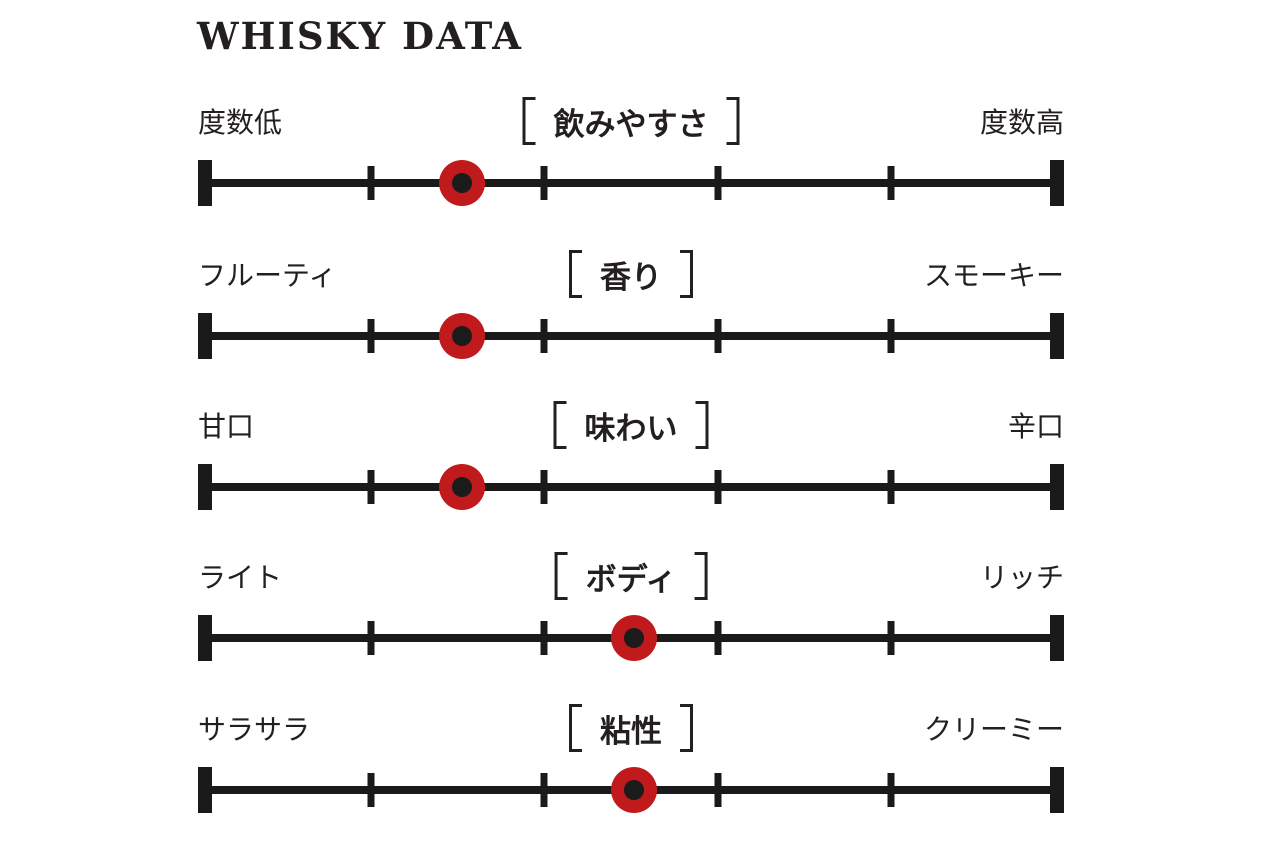 This screenshot has width=1280, height=853. I want to click on scale-right-label: クリーミー, so click(993, 729).